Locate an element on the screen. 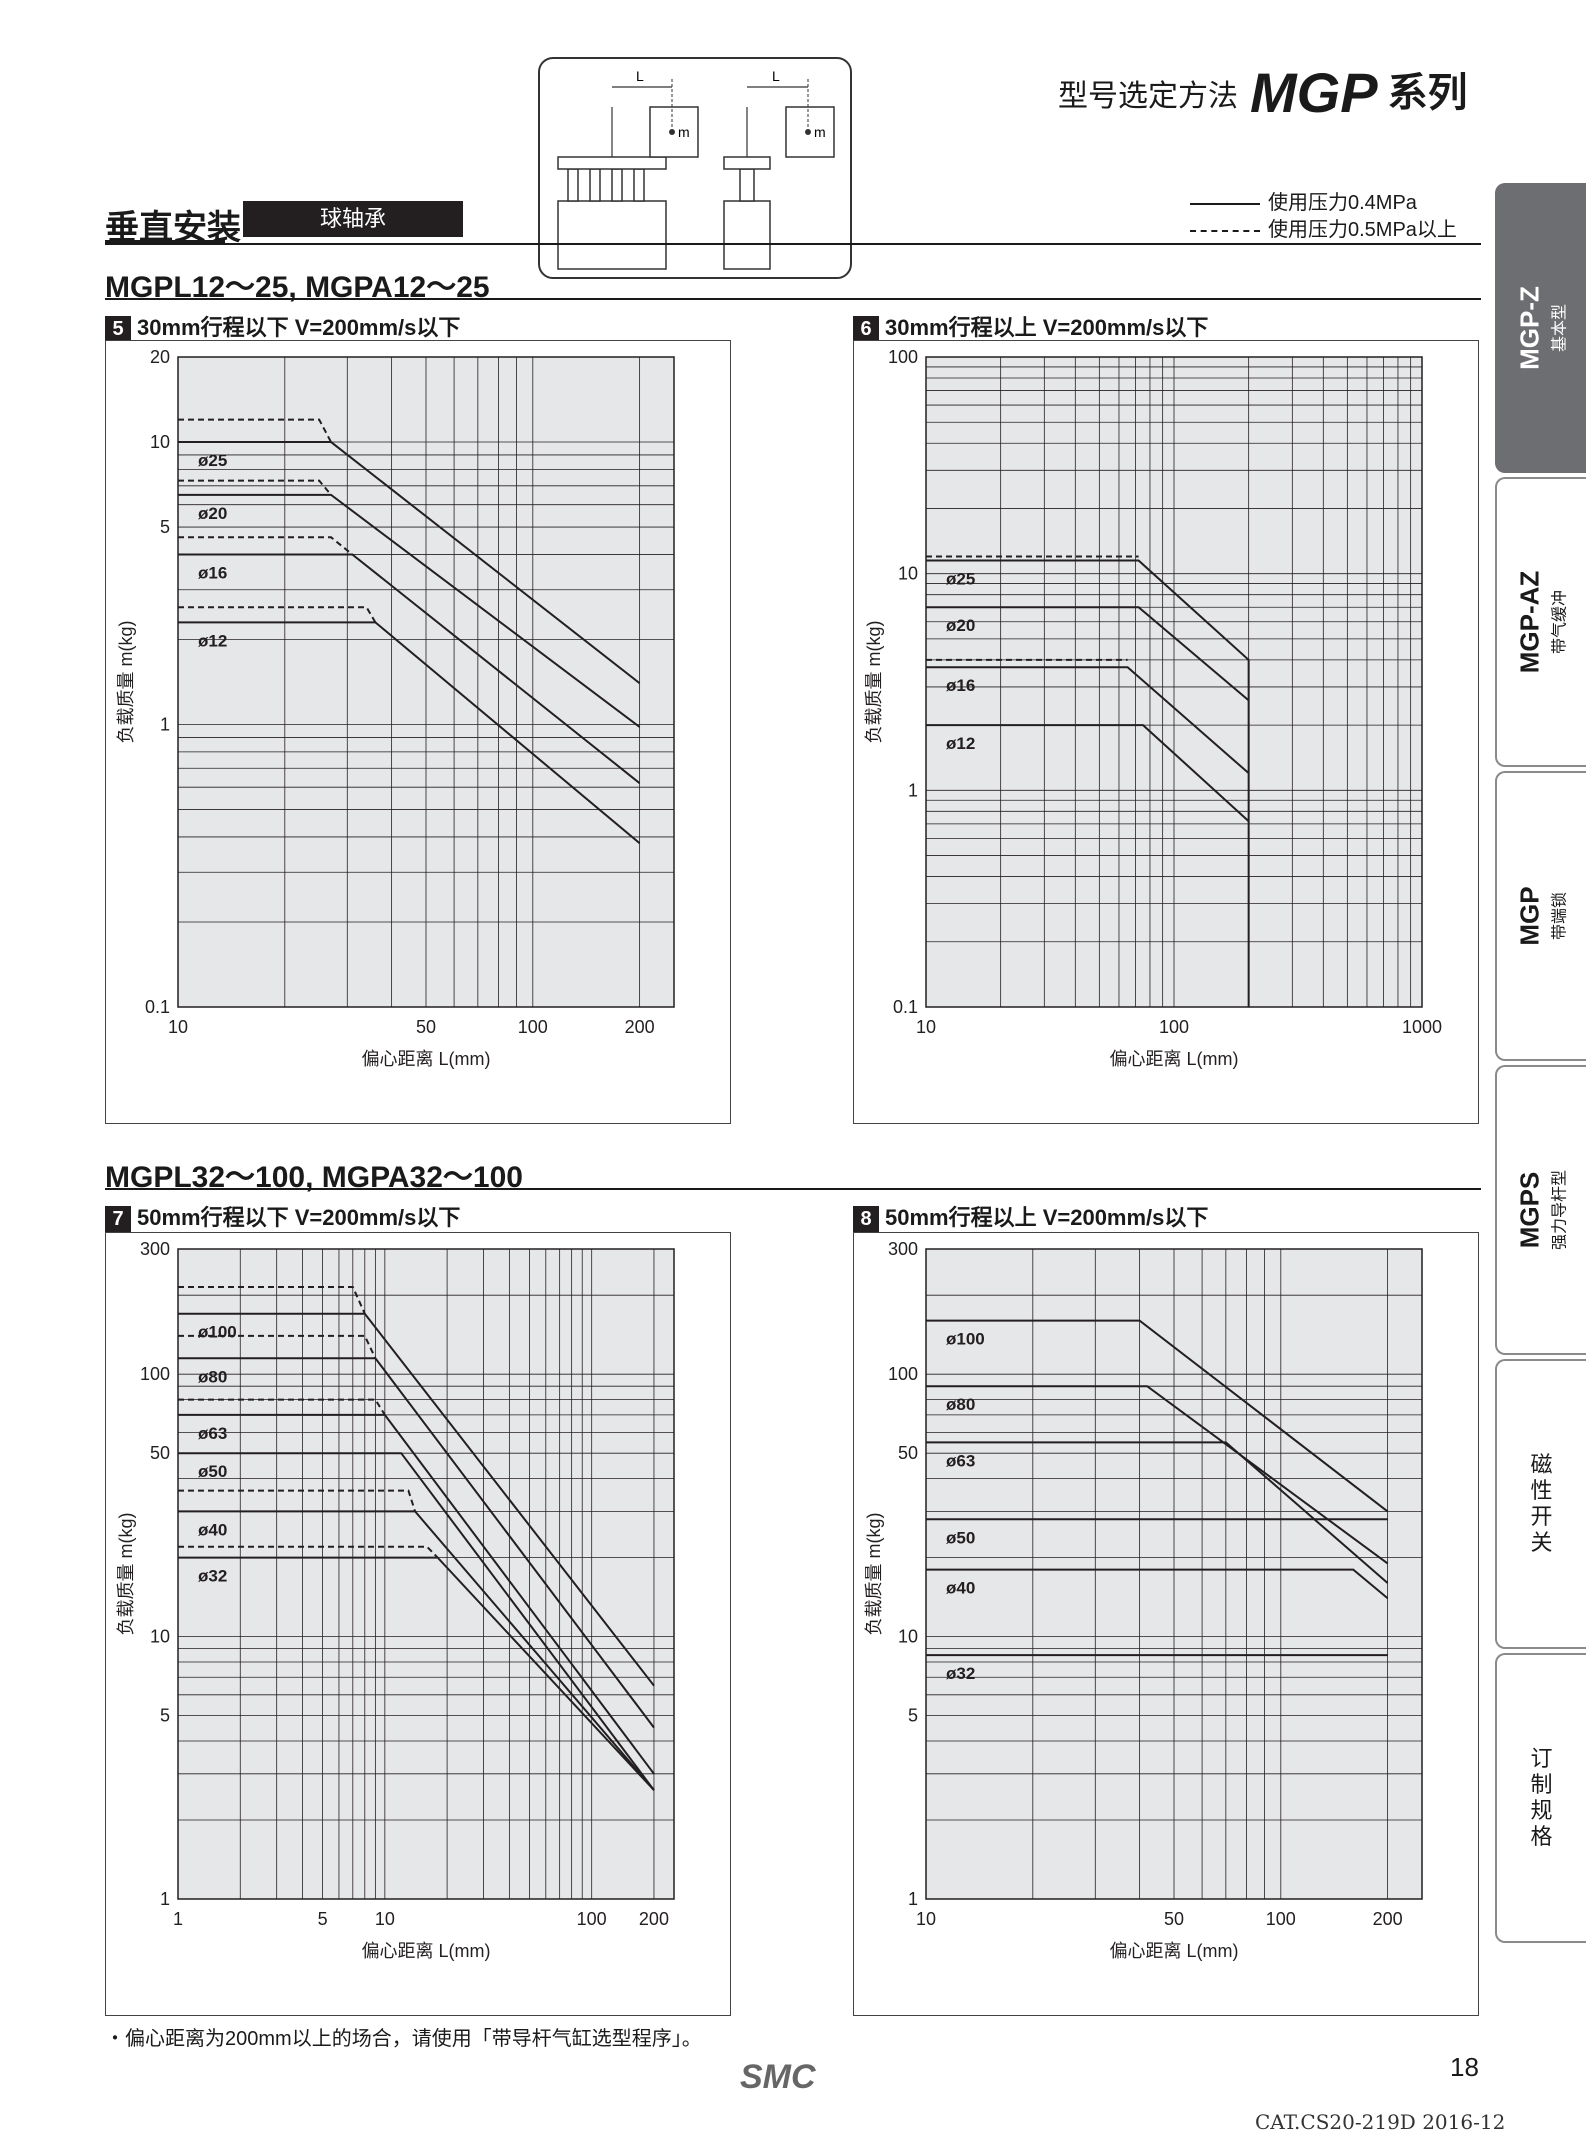  section-rule-thin is located at coordinates (853, 244).